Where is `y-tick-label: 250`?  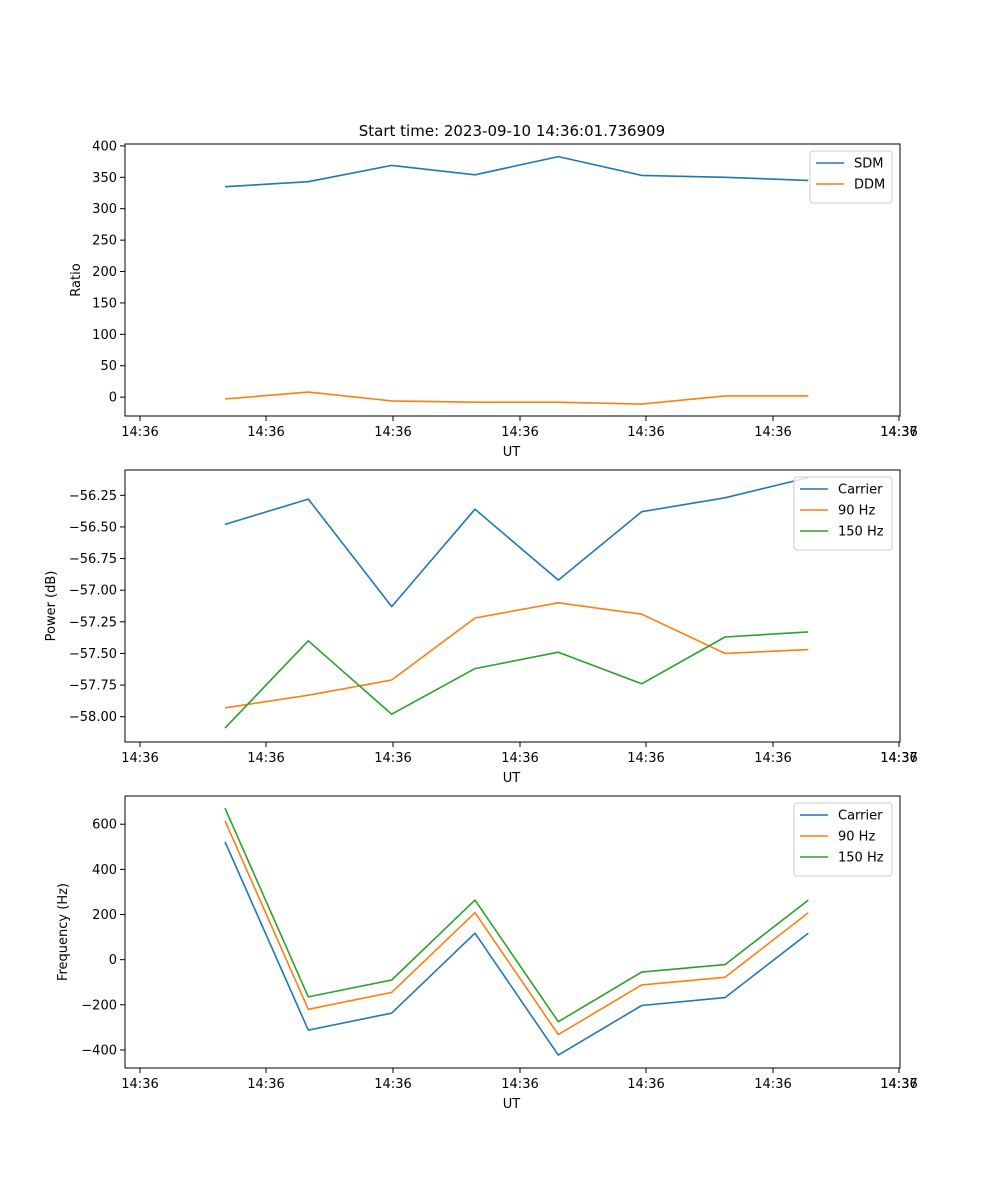 y-tick-label: 250 is located at coordinates (104, 241).